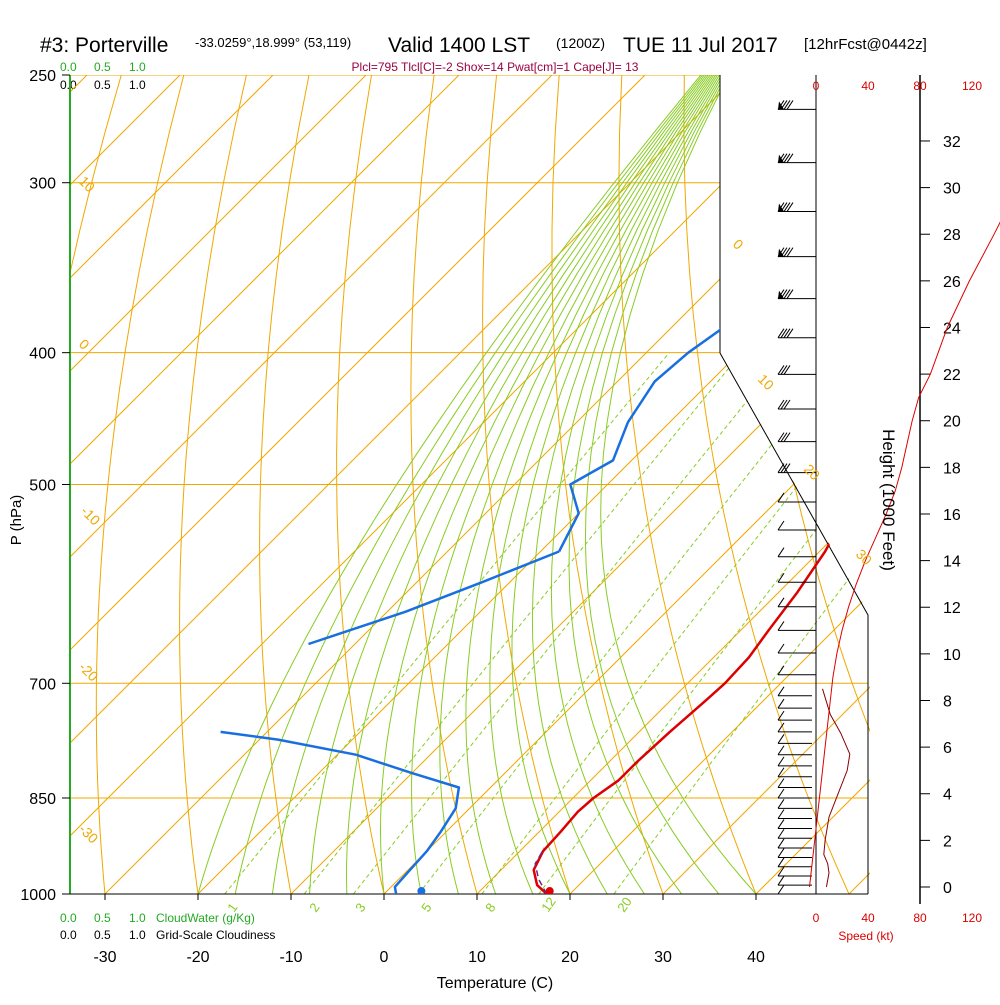 The height and width of the screenshot is (1005, 1000). I want to click on cloud-bottom-black-0: 0.0, so click(68, 935).